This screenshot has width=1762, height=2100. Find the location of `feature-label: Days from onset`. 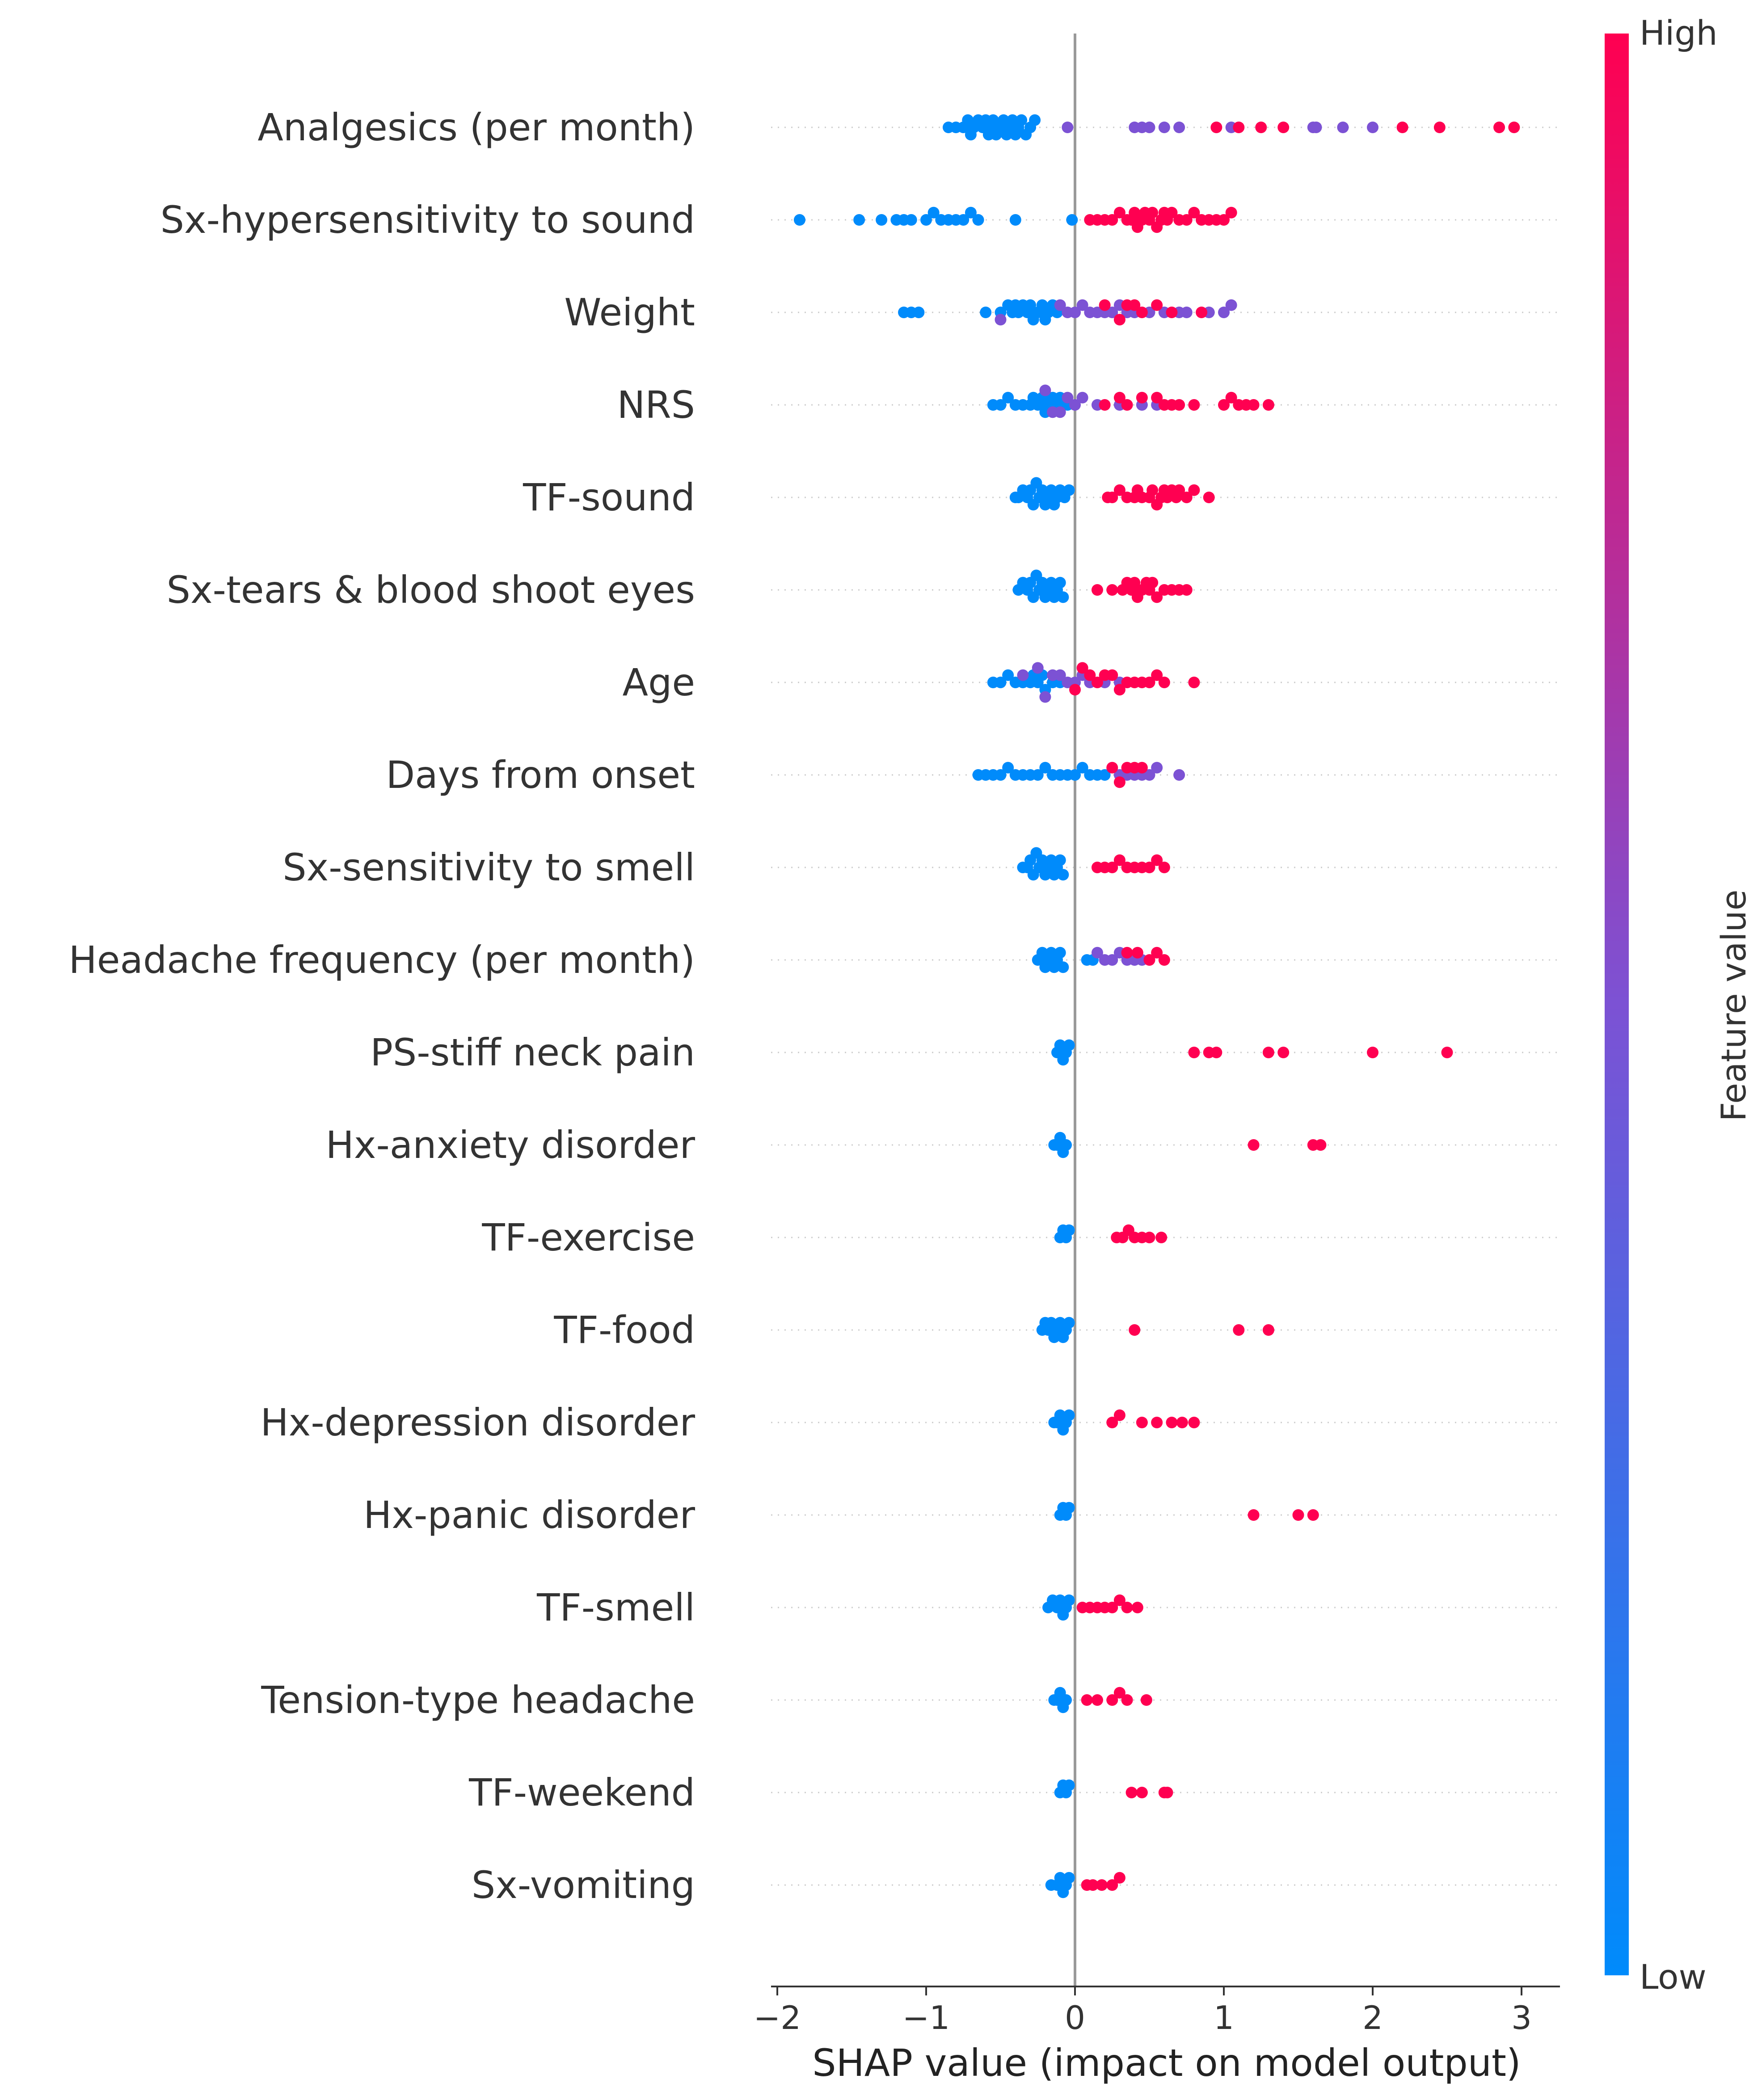

feature-label: Days from onset is located at coordinates (540, 775).